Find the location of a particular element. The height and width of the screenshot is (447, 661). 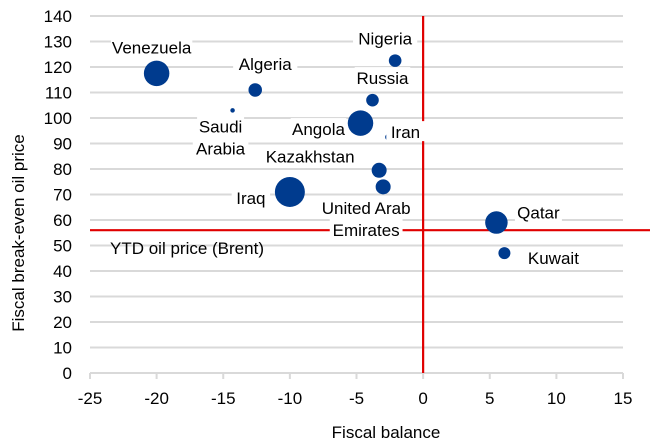

data-label: Saudi is located at coordinates (220, 126).